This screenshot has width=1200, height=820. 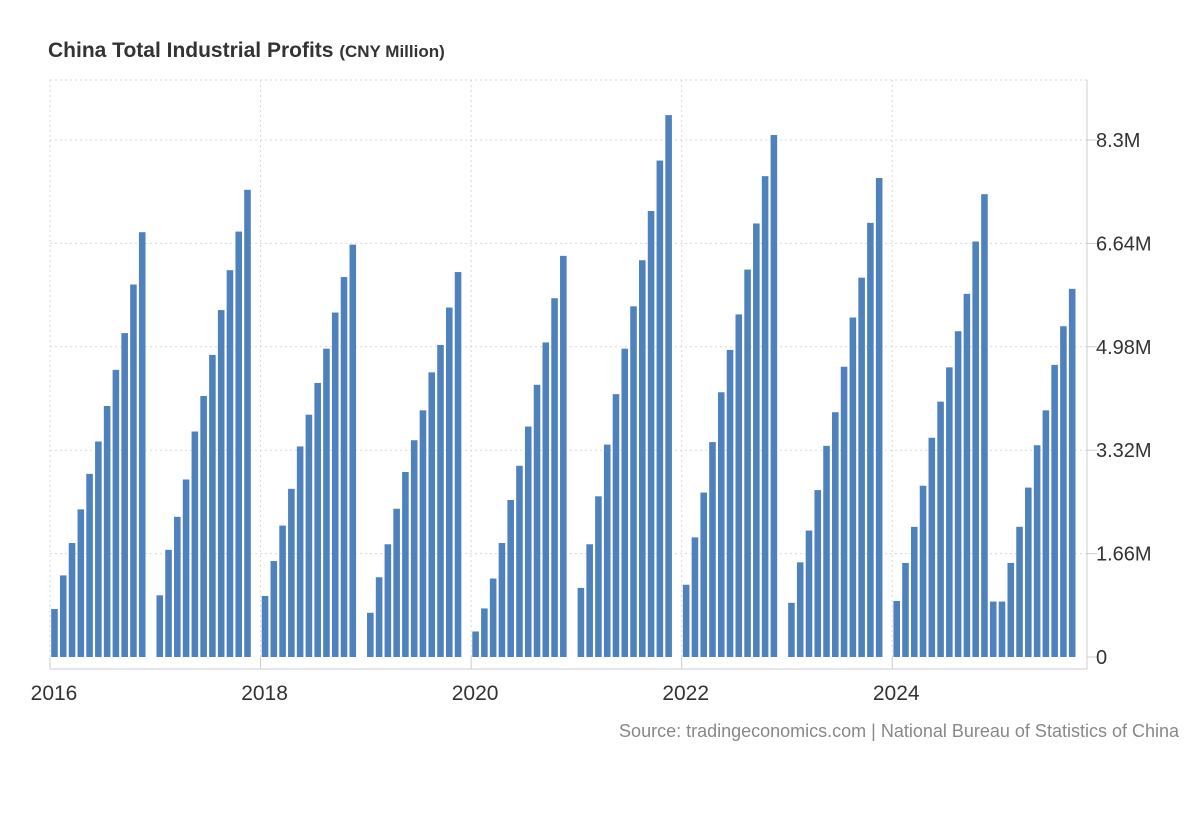 What do you see at coordinates (392, 51) in the screenshot?
I see `chart-subtitle: (CNY Million)` at bounding box center [392, 51].